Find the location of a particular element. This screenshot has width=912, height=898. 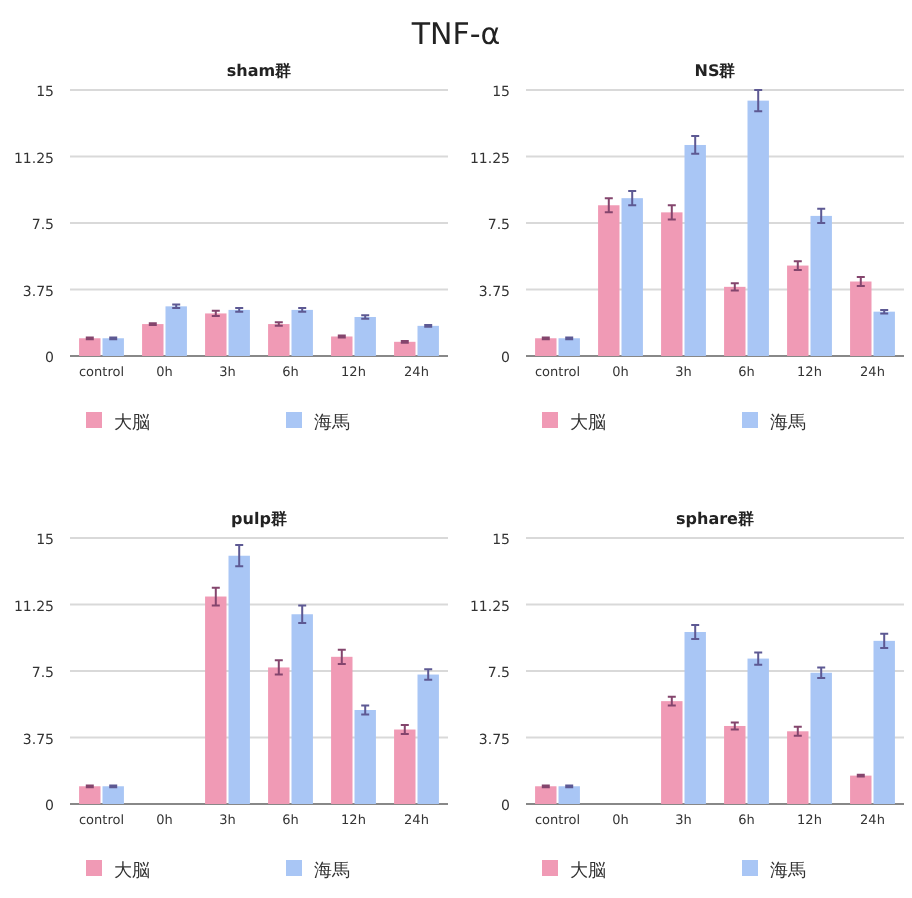

chart-title: pulp群 is located at coordinates (259, 519).